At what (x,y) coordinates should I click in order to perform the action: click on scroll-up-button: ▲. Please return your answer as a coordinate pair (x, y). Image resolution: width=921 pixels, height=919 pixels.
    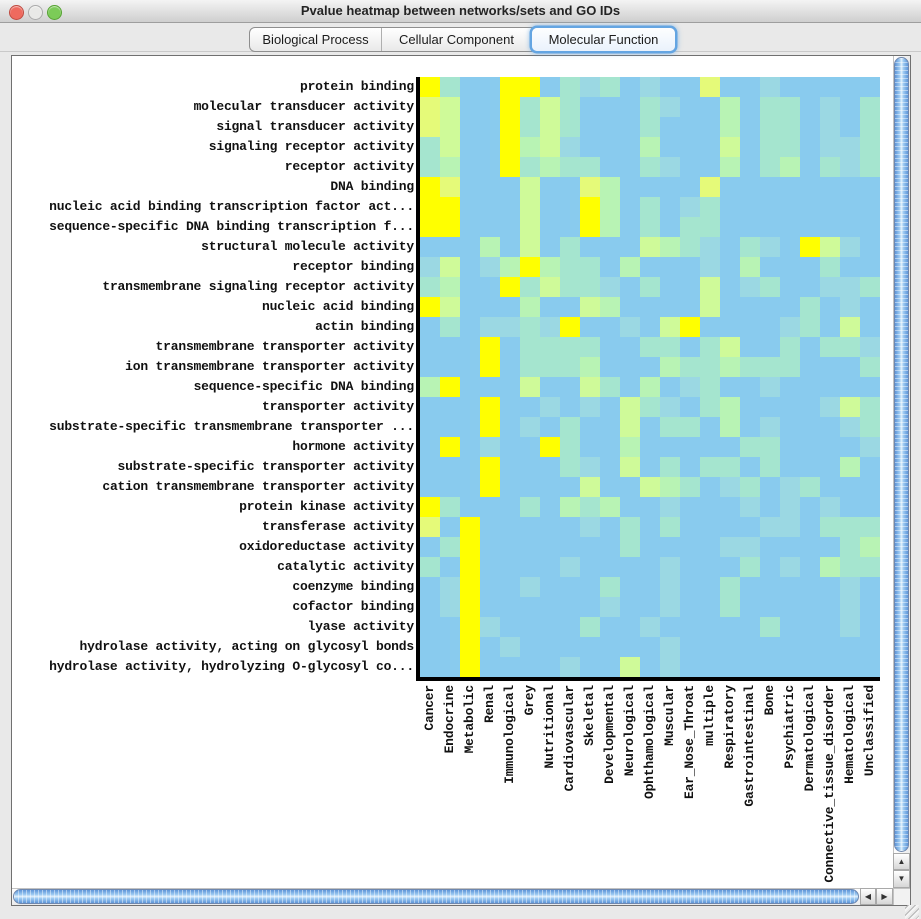
    Looking at the image, I should click on (901, 861).